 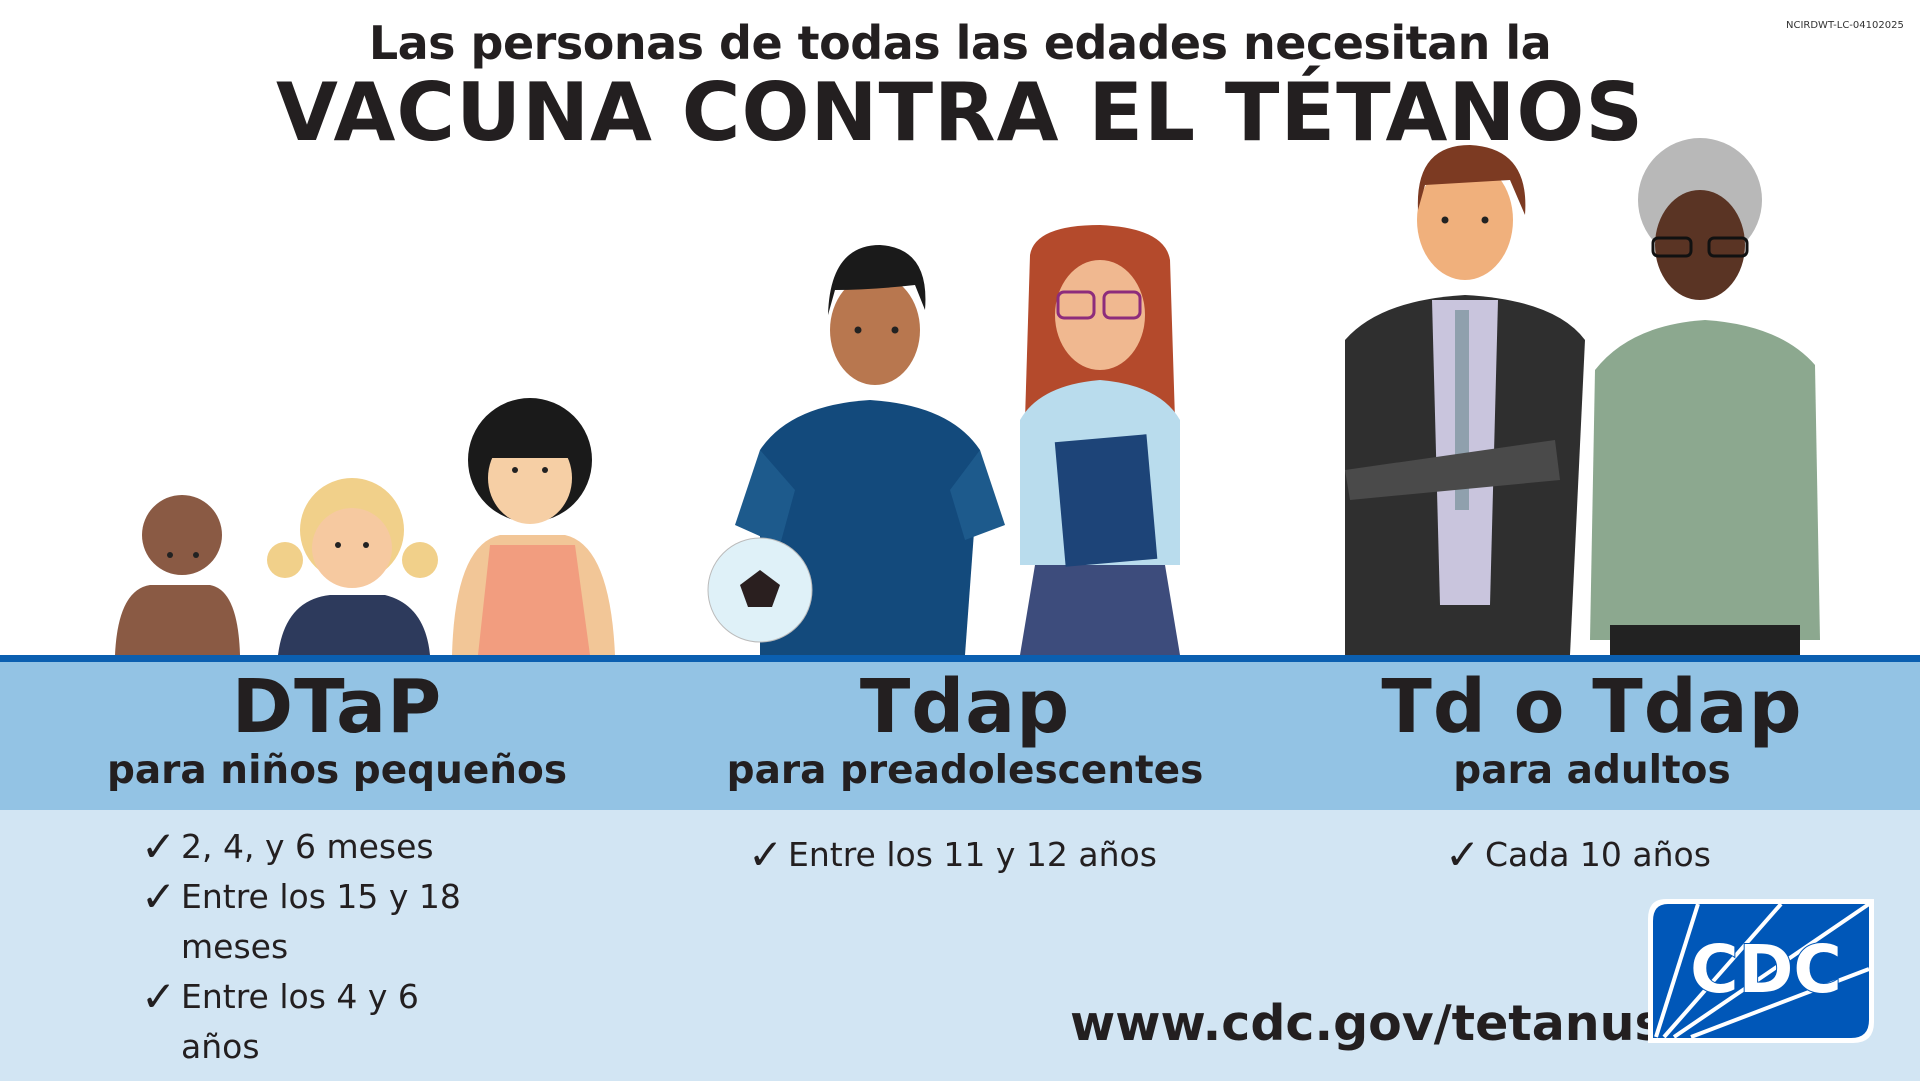 What do you see at coordinates (1367, 1023) in the screenshot?
I see `website-link: www.cdc.gov/tetanus` at bounding box center [1367, 1023].